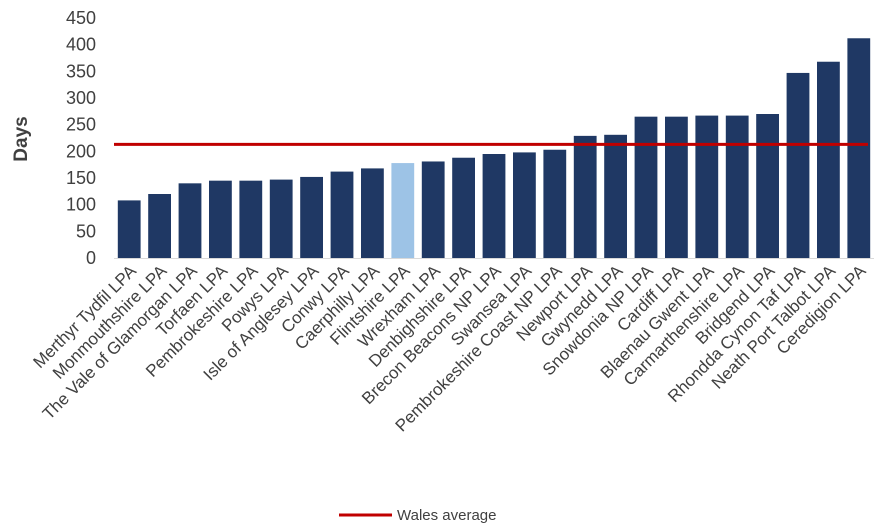 This screenshot has width=875, height=526. I want to click on y-tick-label: 450, so click(81, 18).